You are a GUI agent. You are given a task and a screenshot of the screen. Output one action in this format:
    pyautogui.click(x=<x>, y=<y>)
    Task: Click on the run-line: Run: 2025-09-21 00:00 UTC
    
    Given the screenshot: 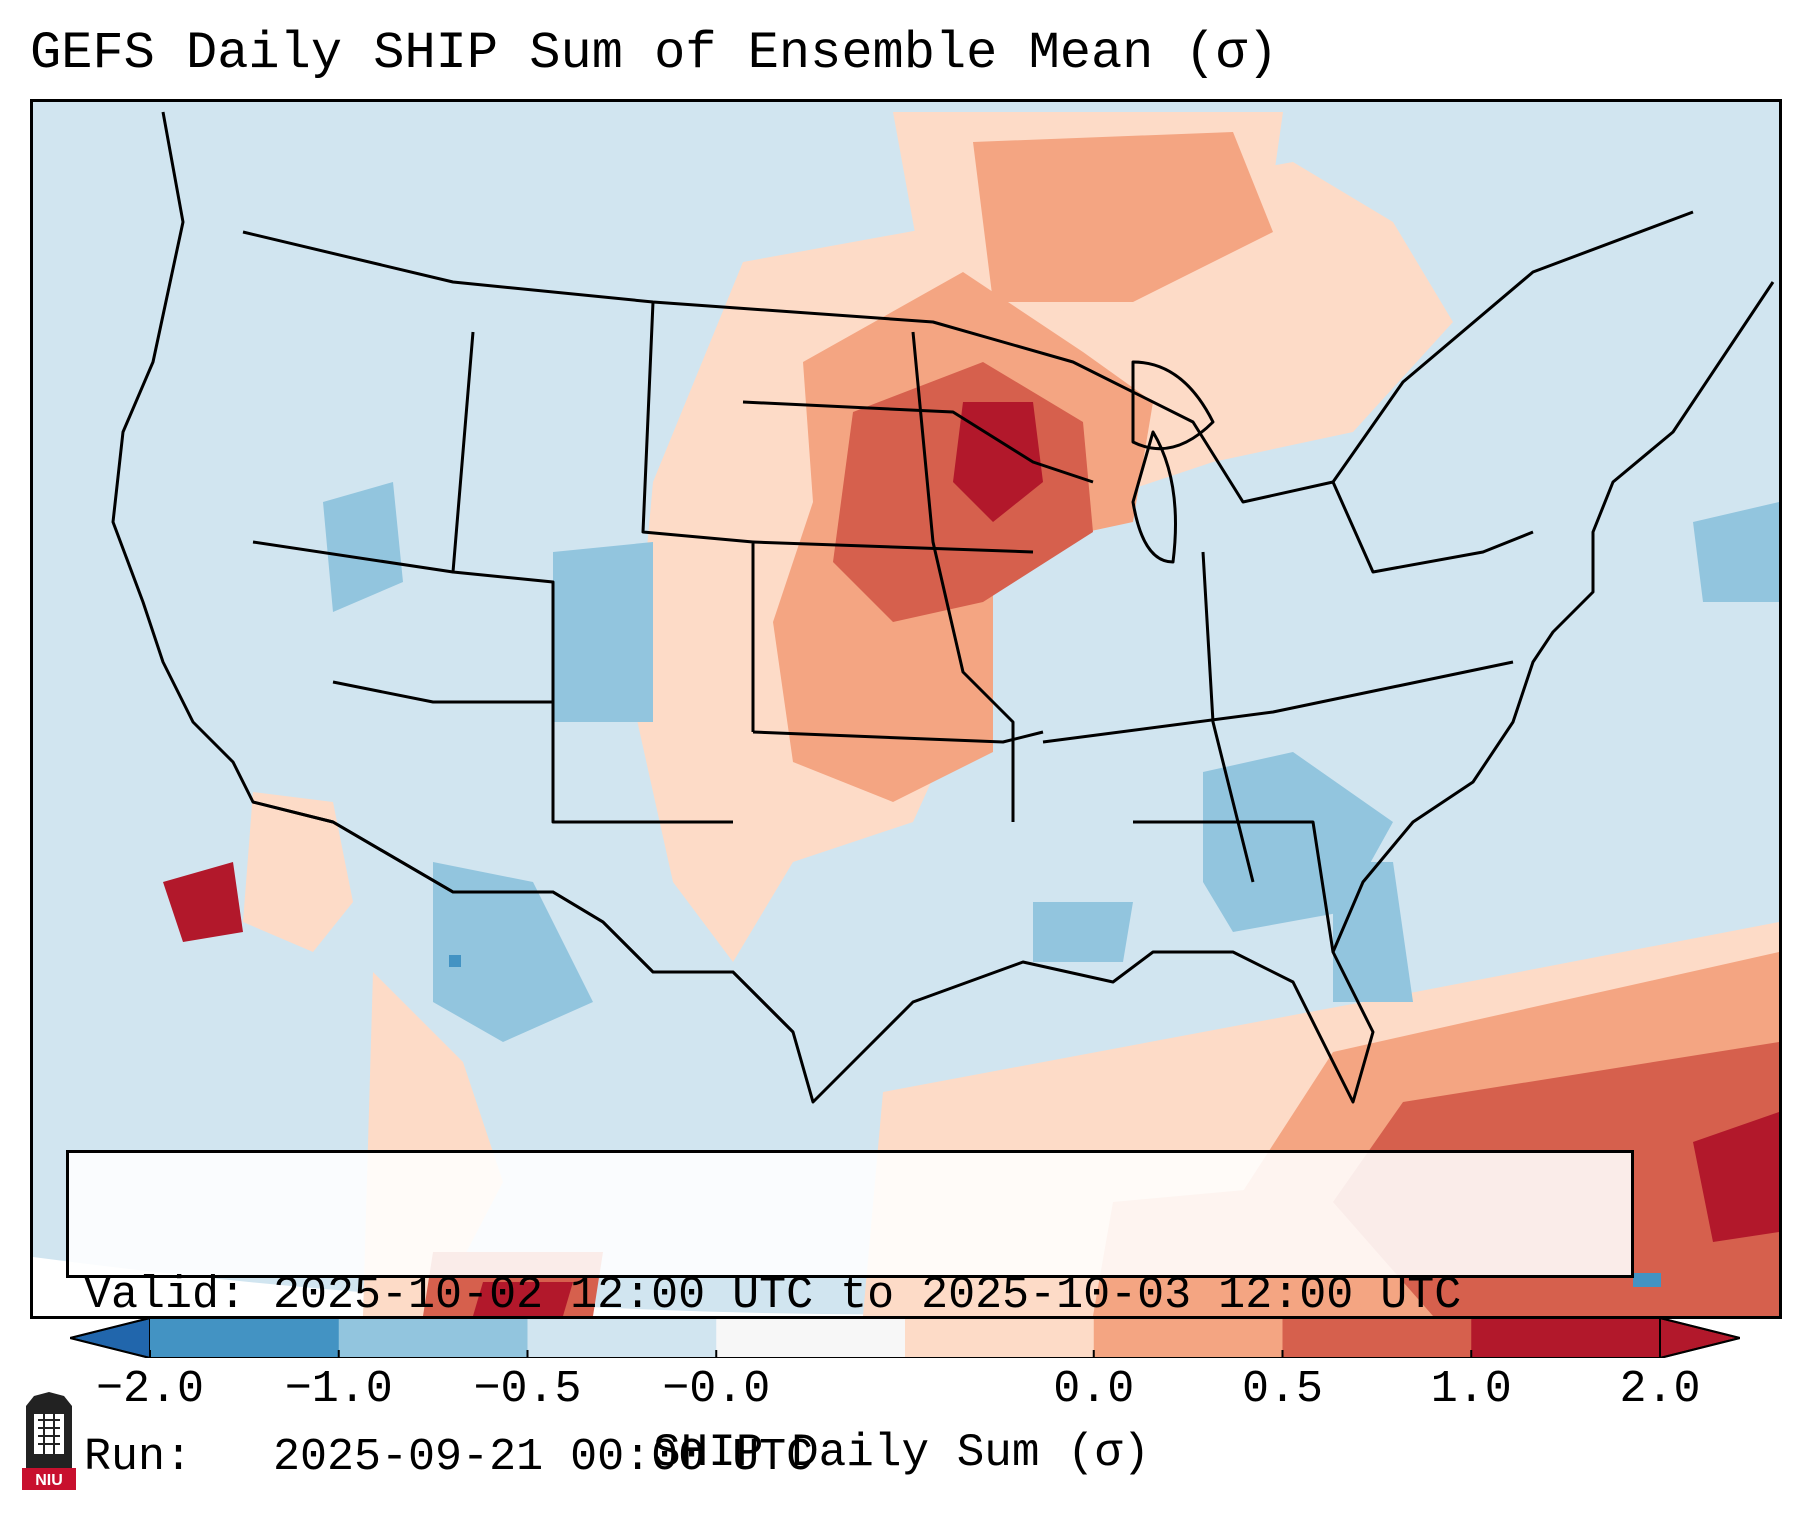 What is the action you would take?
    pyautogui.click(x=449, y=1457)
    